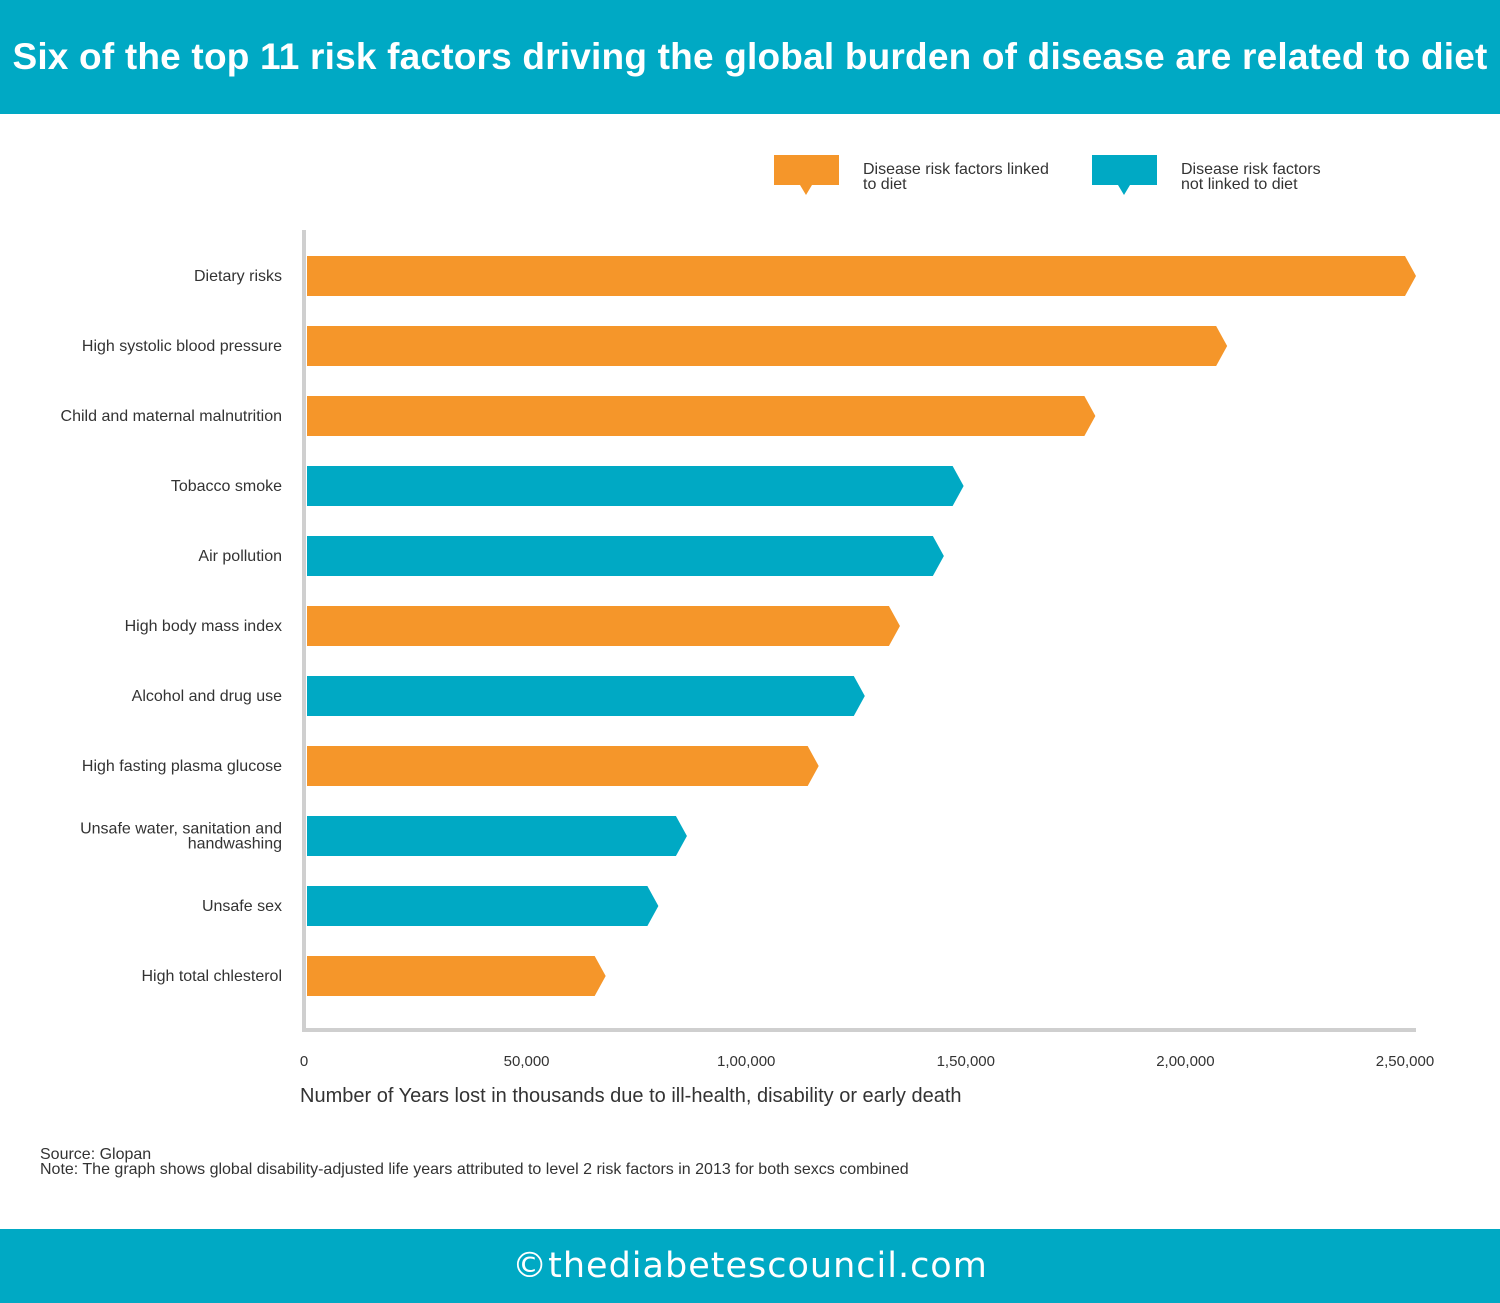  I want to click on category-label: Unsafe sex, so click(242, 906).